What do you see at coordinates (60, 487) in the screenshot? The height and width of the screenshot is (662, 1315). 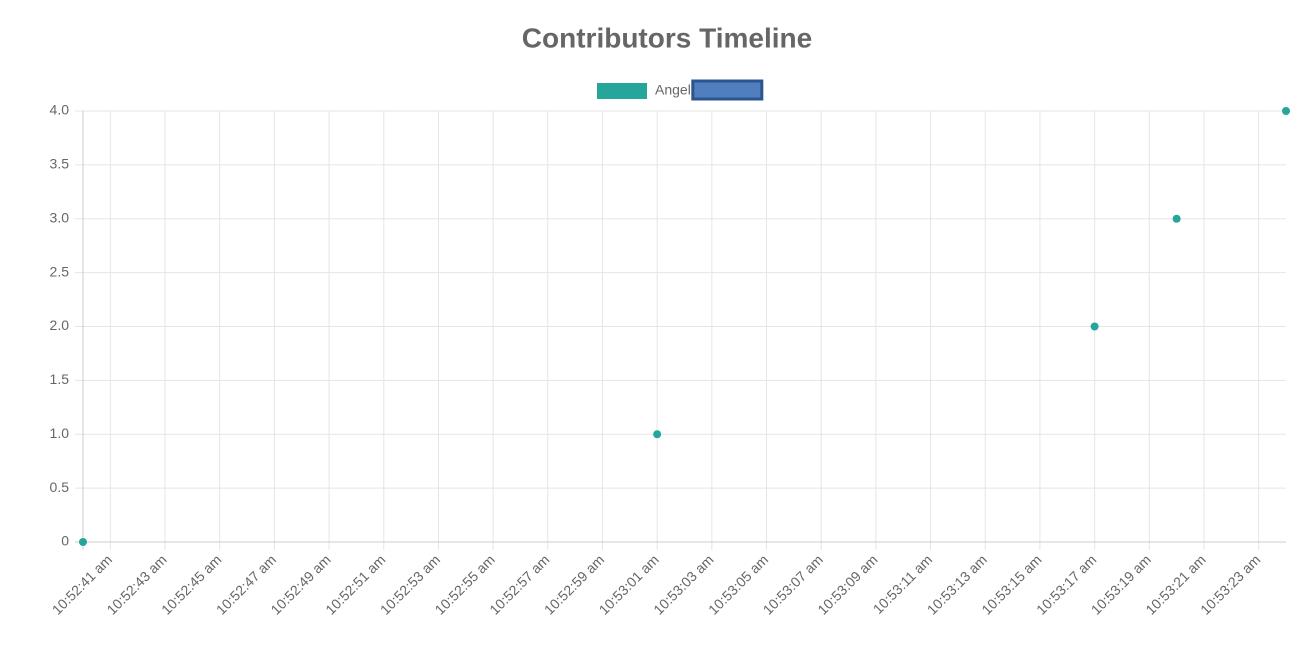 I see `y-tick-label: 0.5` at bounding box center [60, 487].